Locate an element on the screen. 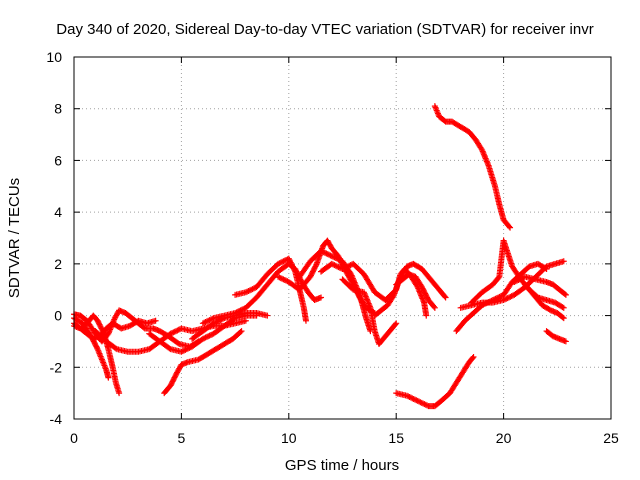  y-tick-label: 6 is located at coordinates (58, 160).